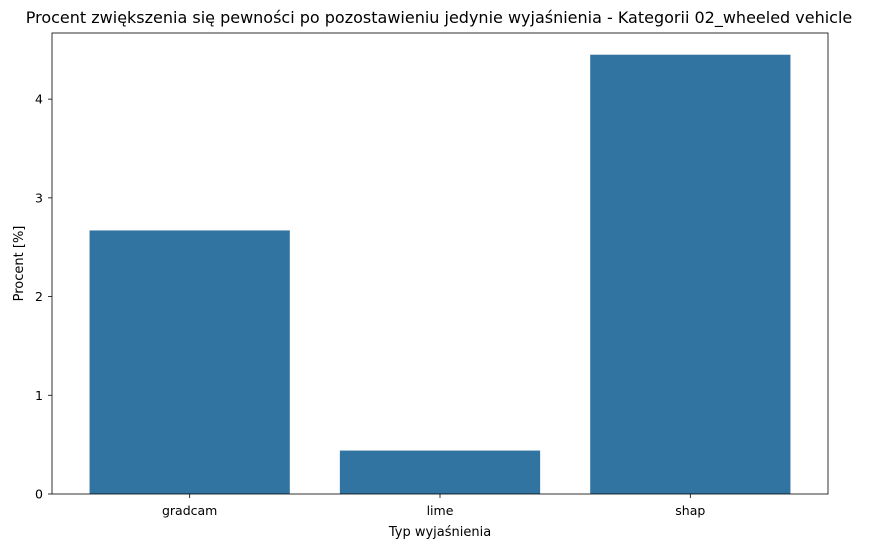 The height and width of the screenshot is (553, 878). I want to click on y-tick-label: 2, so click(39, 296).